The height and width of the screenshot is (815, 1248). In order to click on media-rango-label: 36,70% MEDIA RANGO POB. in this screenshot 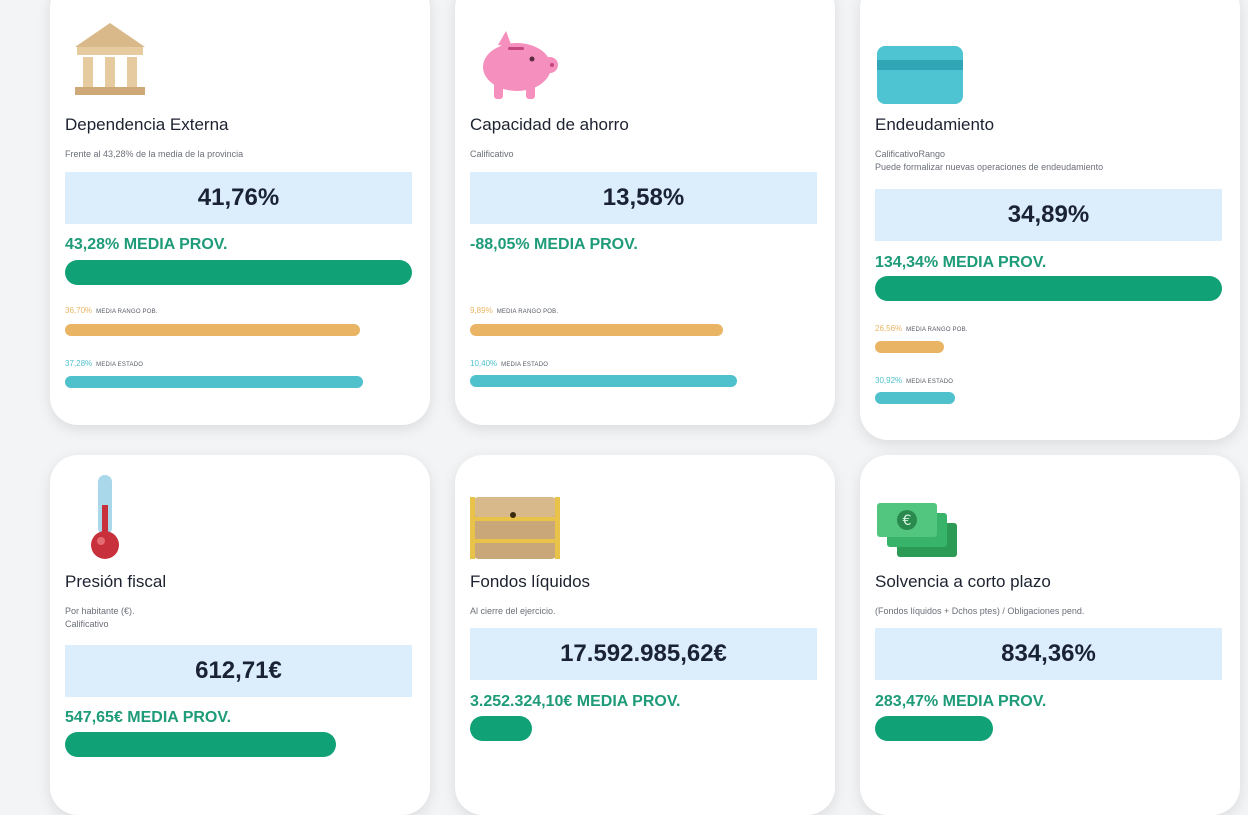, I will do `click(111, 310)`.